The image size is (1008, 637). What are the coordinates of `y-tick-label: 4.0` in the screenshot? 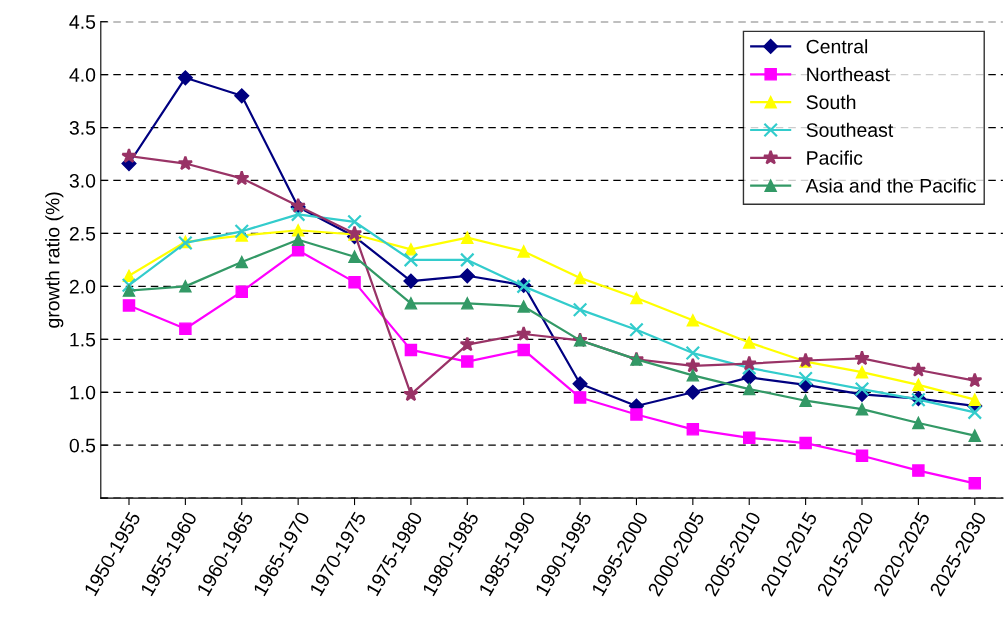 It's located at (82, 75).